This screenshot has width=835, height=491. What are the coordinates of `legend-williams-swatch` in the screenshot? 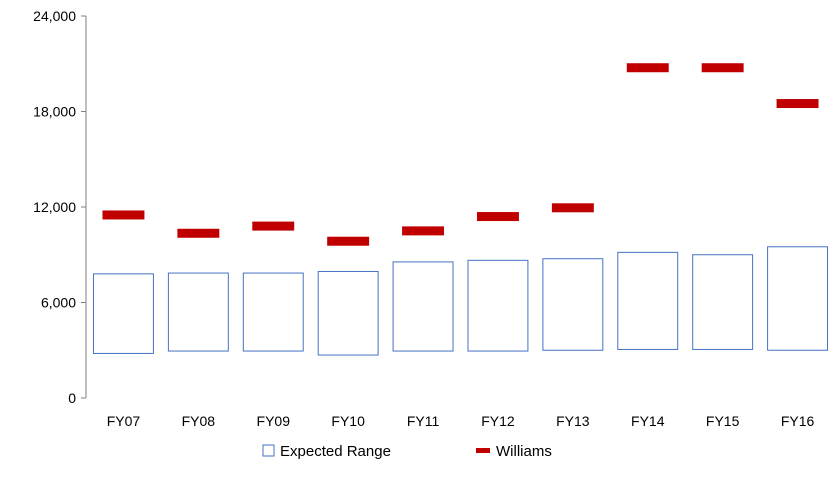 It's located at (483, 450).